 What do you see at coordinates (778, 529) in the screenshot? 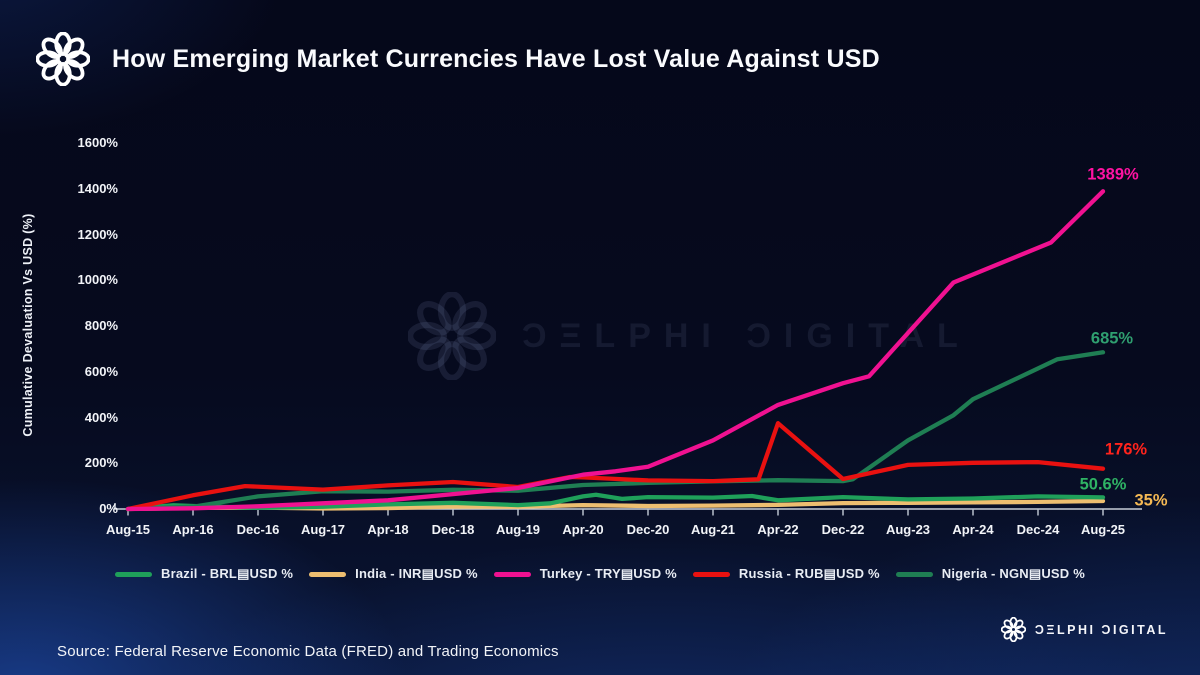
I see `x-tick-label: Apr-22` at bounding box center [778, 529].